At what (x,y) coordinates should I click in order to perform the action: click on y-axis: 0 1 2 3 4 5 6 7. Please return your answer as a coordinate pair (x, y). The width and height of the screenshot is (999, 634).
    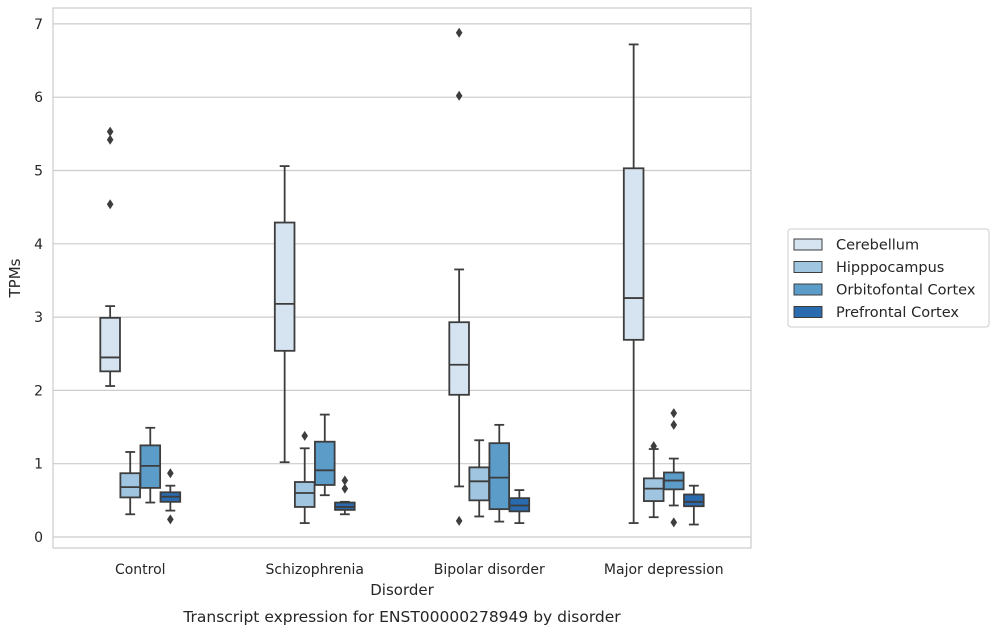
    Looking at the image, I should click on (38, 281).